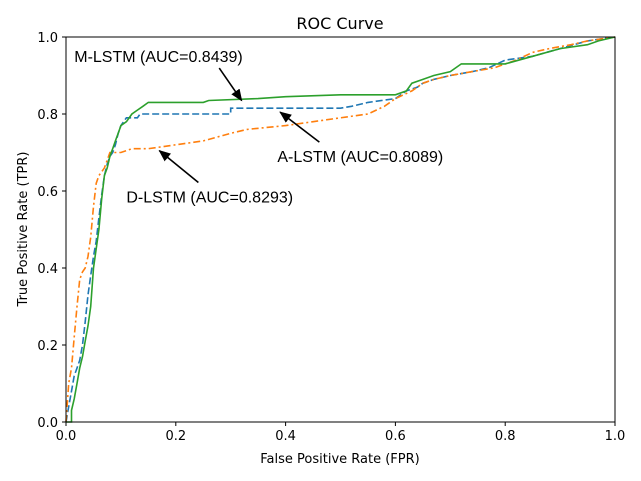 This screenshot has width=641, height=481. I want to click on x-tick-label: 0.6, so click(395, 436).